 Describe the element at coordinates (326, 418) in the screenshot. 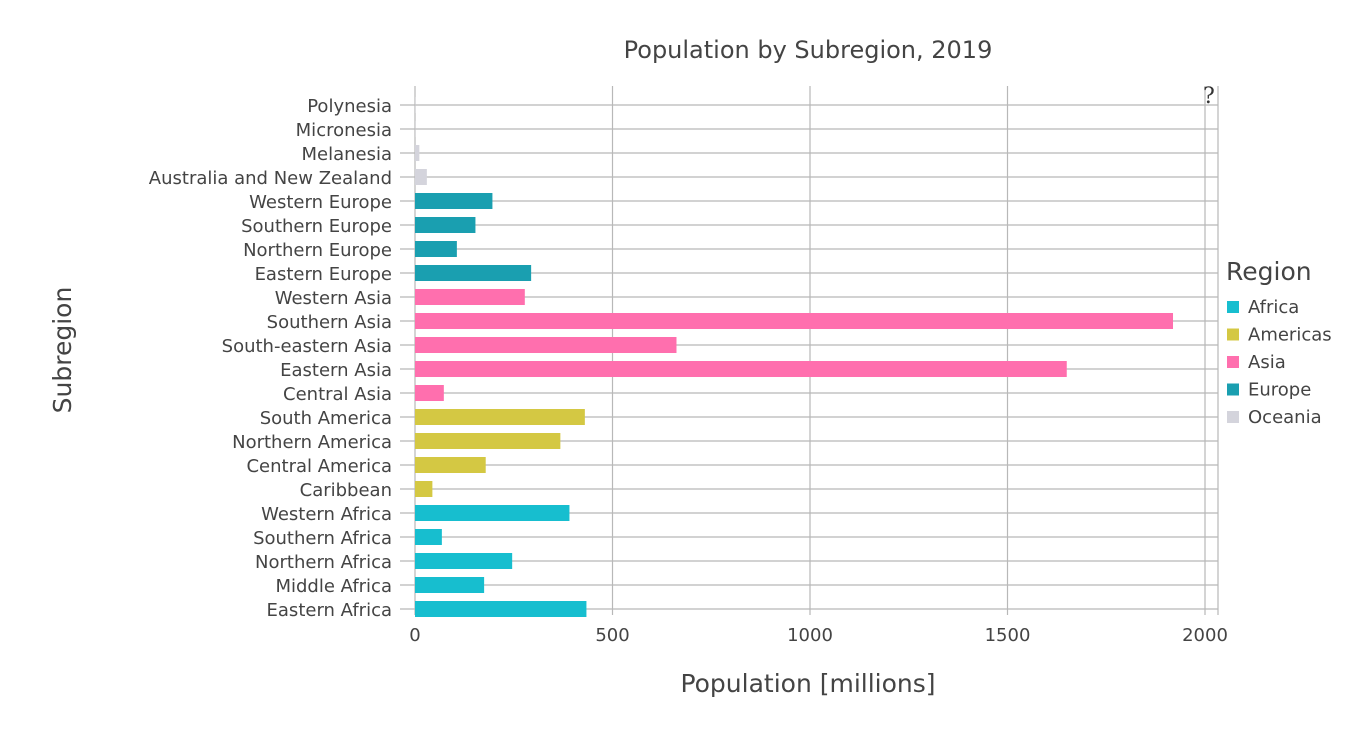

I see `y-tick-label: South America` at that location.